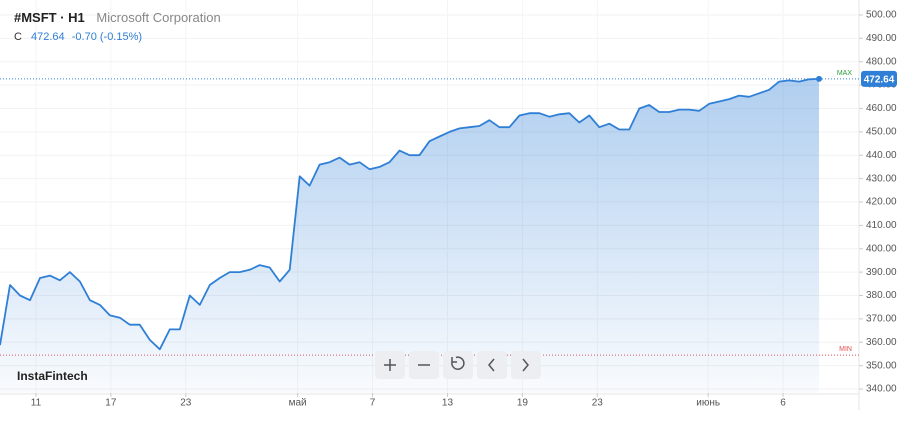 This screenshot has width=900, height=424. Describe the element at coordinates (783, 403) in the screenshot. I see `x-tick-label: 6` at that location.